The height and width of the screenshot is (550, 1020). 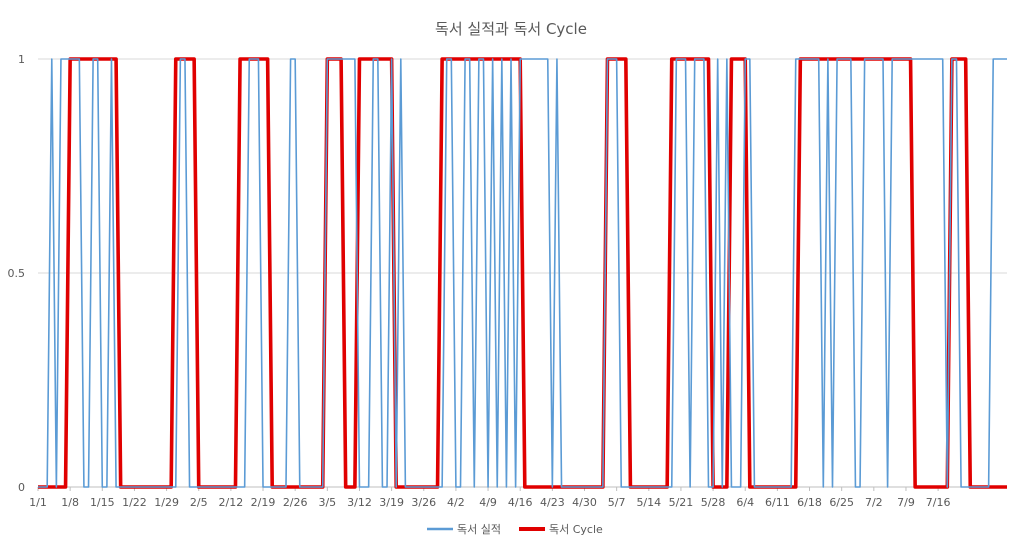 I want to click on x-tick-label: 3/26, so click(x=423, y=502).